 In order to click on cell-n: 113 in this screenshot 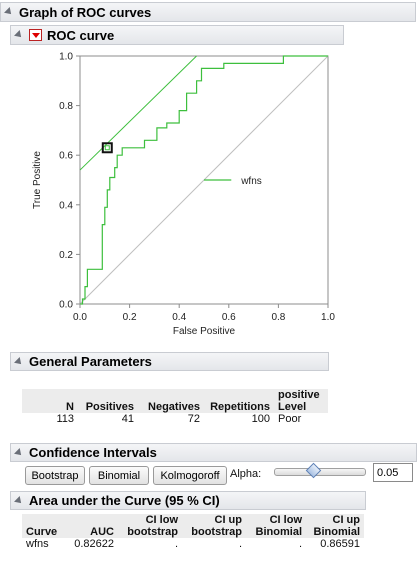, I will do `click(65, 419)`.